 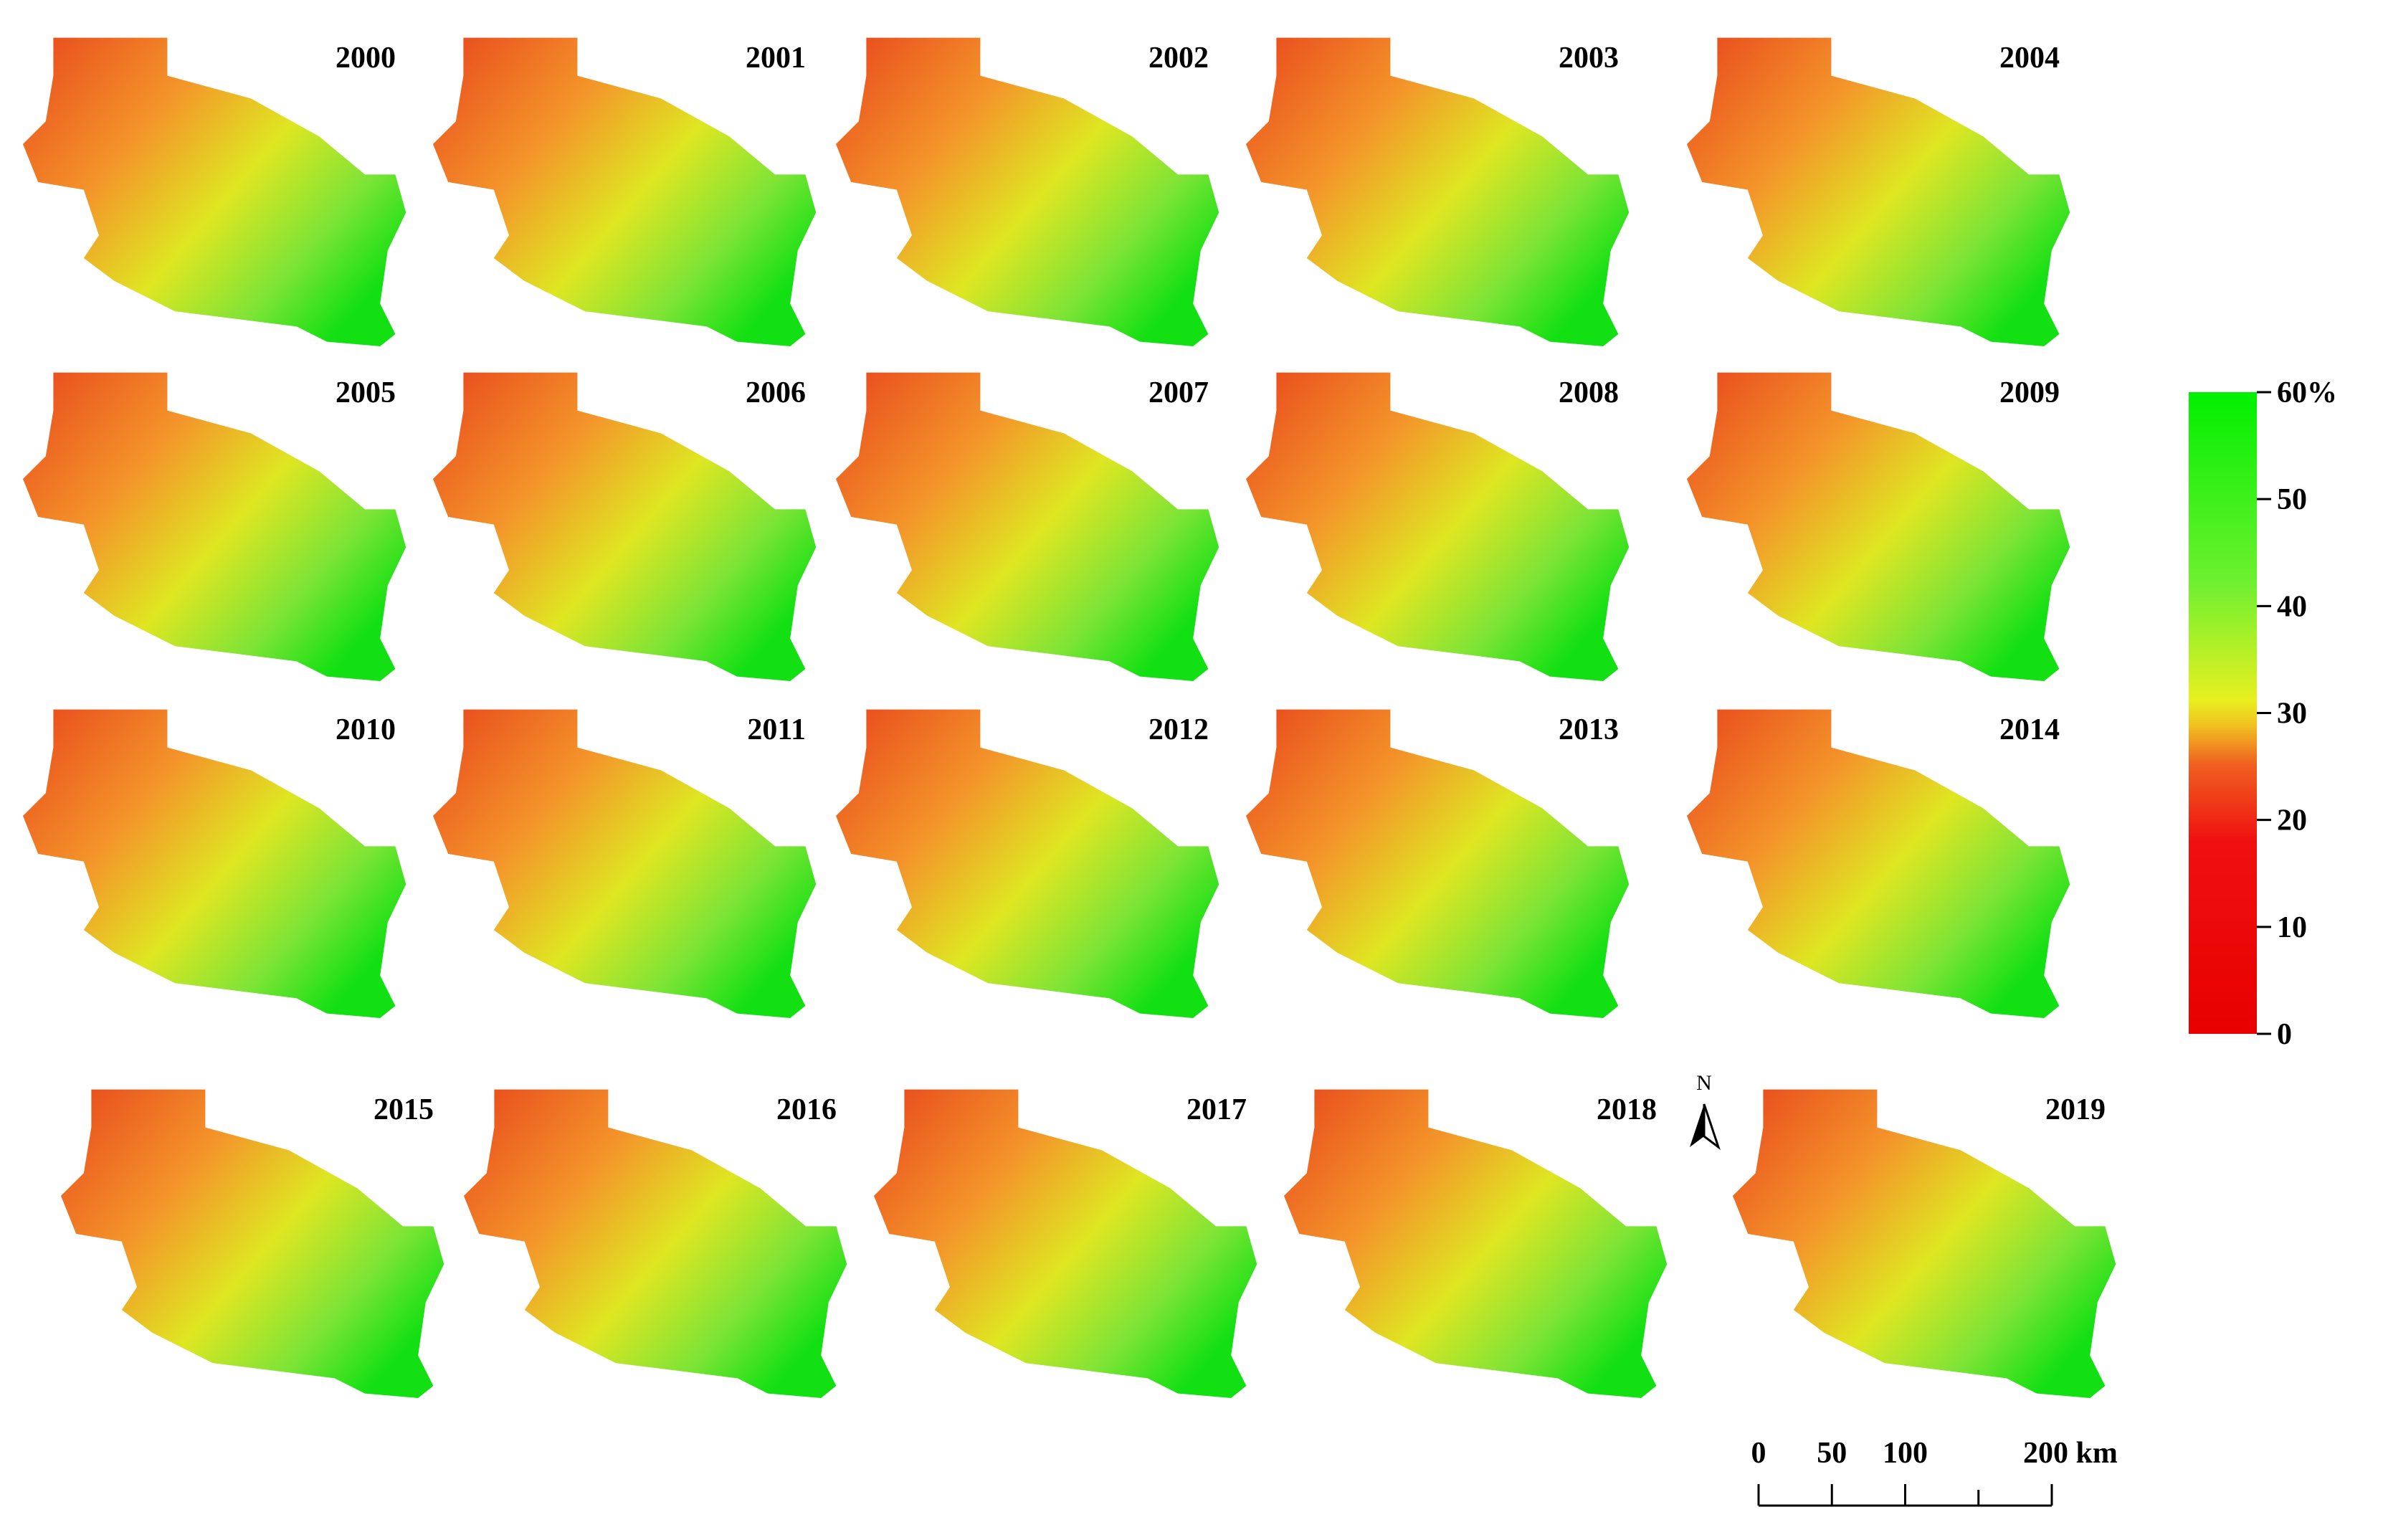 I want to click on map-panel: 2007, so click(x=1028, y=526).